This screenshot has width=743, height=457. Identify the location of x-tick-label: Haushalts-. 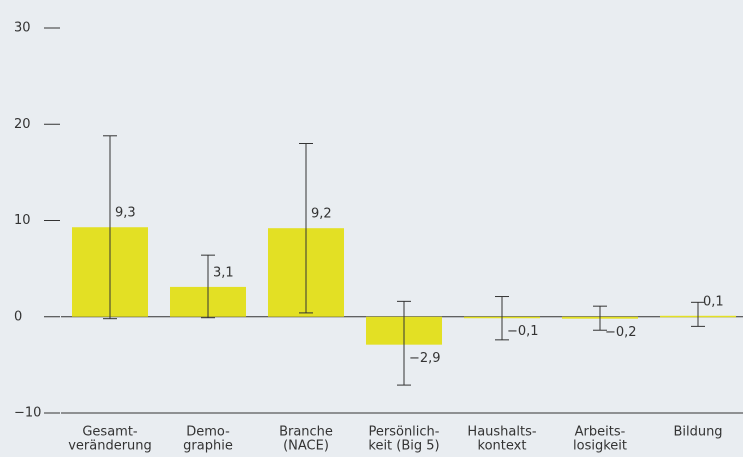
(501, 432).